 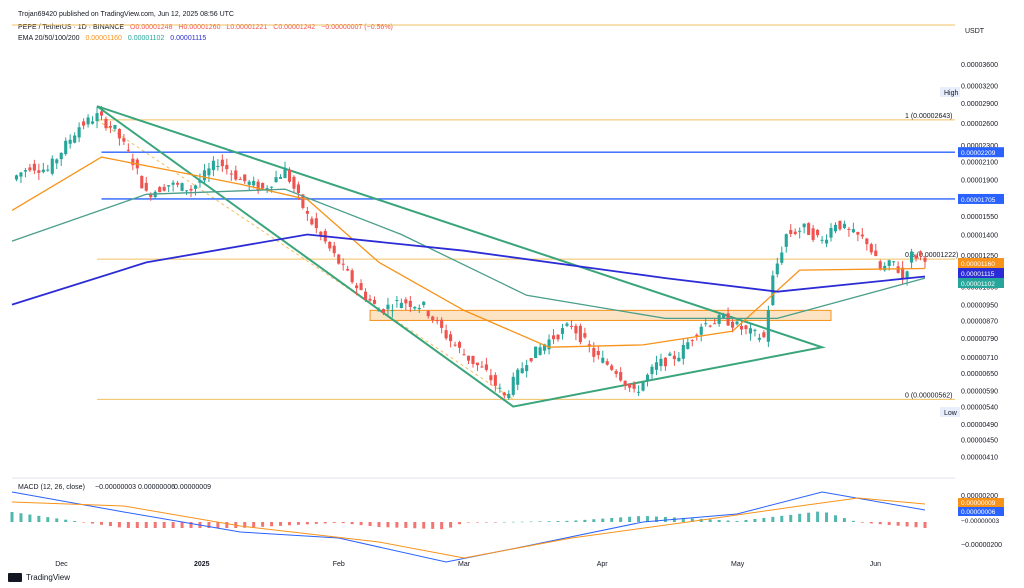 What do you see at coordinates (975, 31) in the screenshot?
I see `currency-label: USDT` at bounding box center [975, 31].